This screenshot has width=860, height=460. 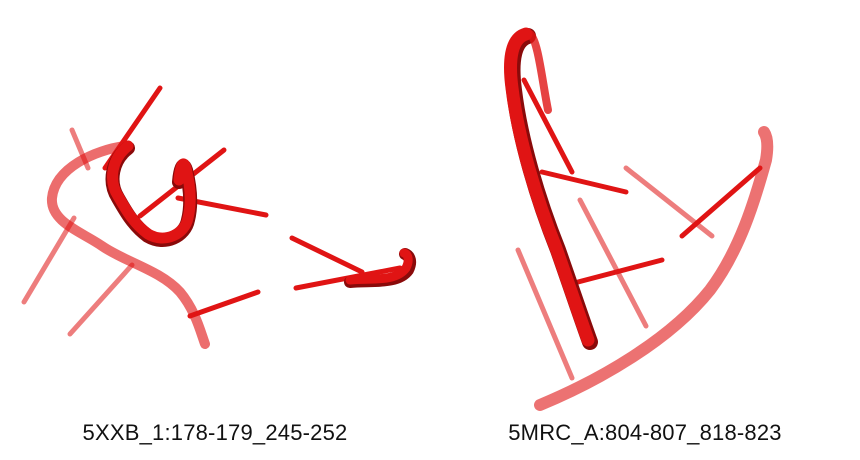 I want to click on backbone-fragment, so click(x=379, y=266).